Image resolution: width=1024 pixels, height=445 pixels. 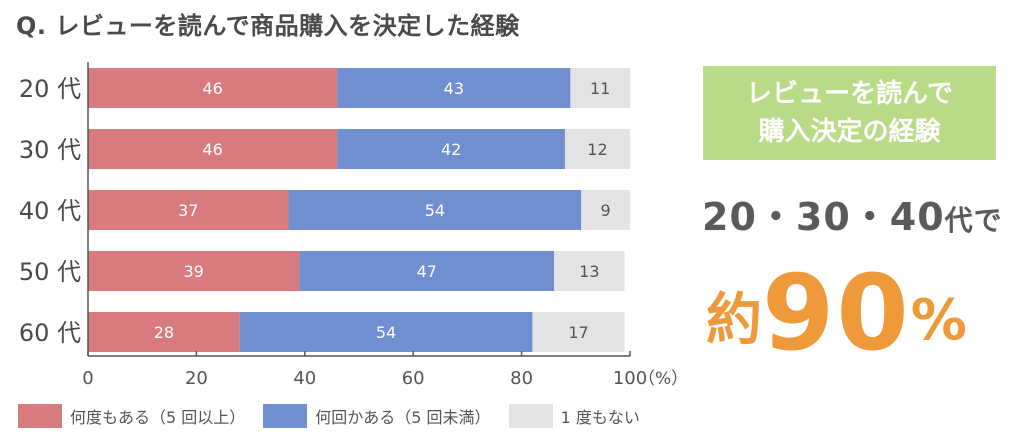 I want to click on category-label: 60 代, so click(x=50, y=333).